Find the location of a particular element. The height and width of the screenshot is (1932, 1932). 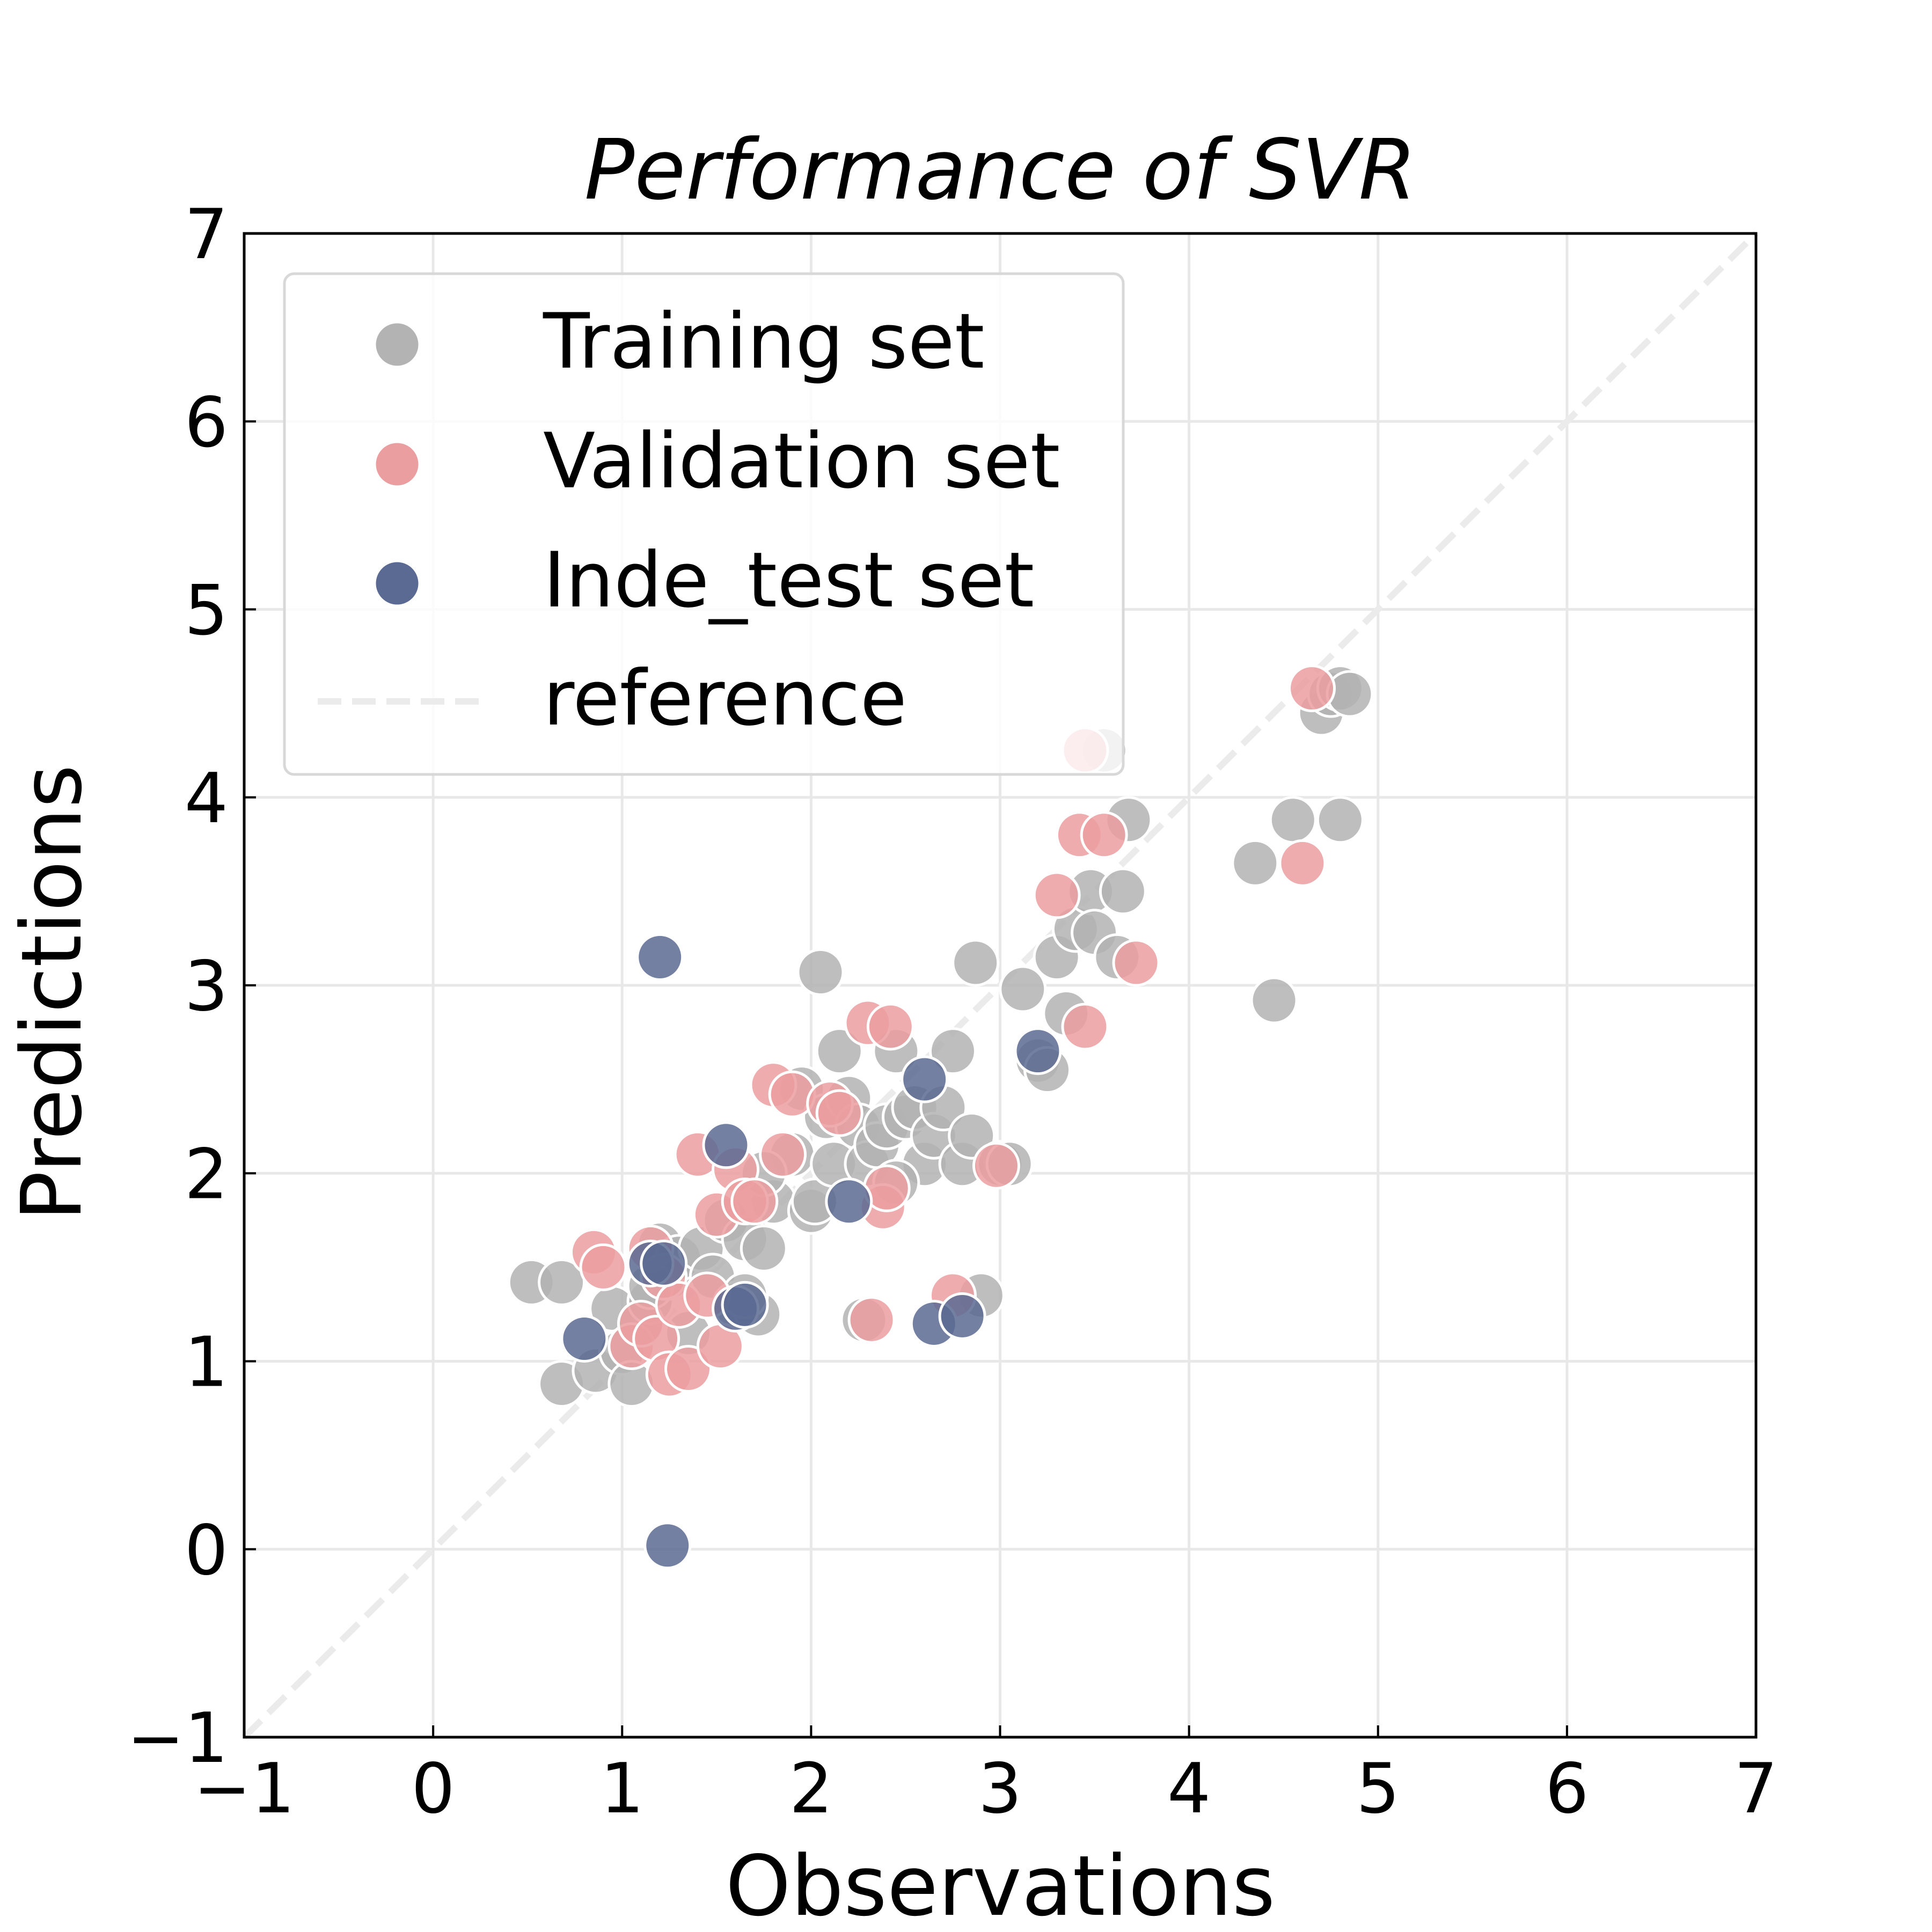

legend-marker-validation is located at coordinates (397, 464).